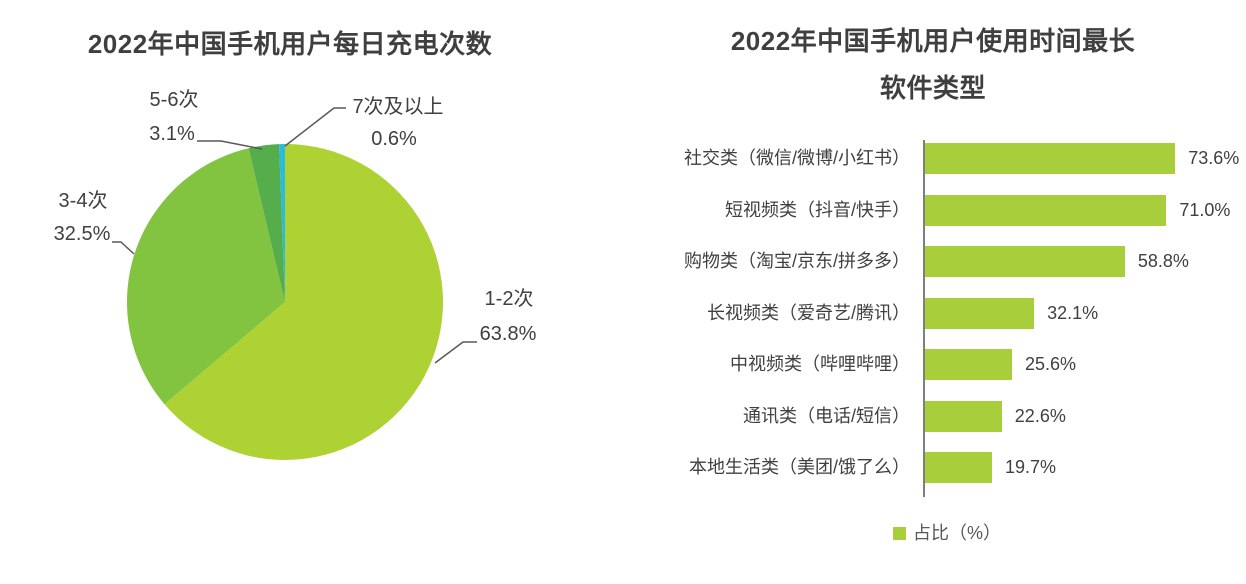  I want to click on bar-row-3: 长视频类（爱奇艺/腾讯） 32.1%, so click(933, 313).